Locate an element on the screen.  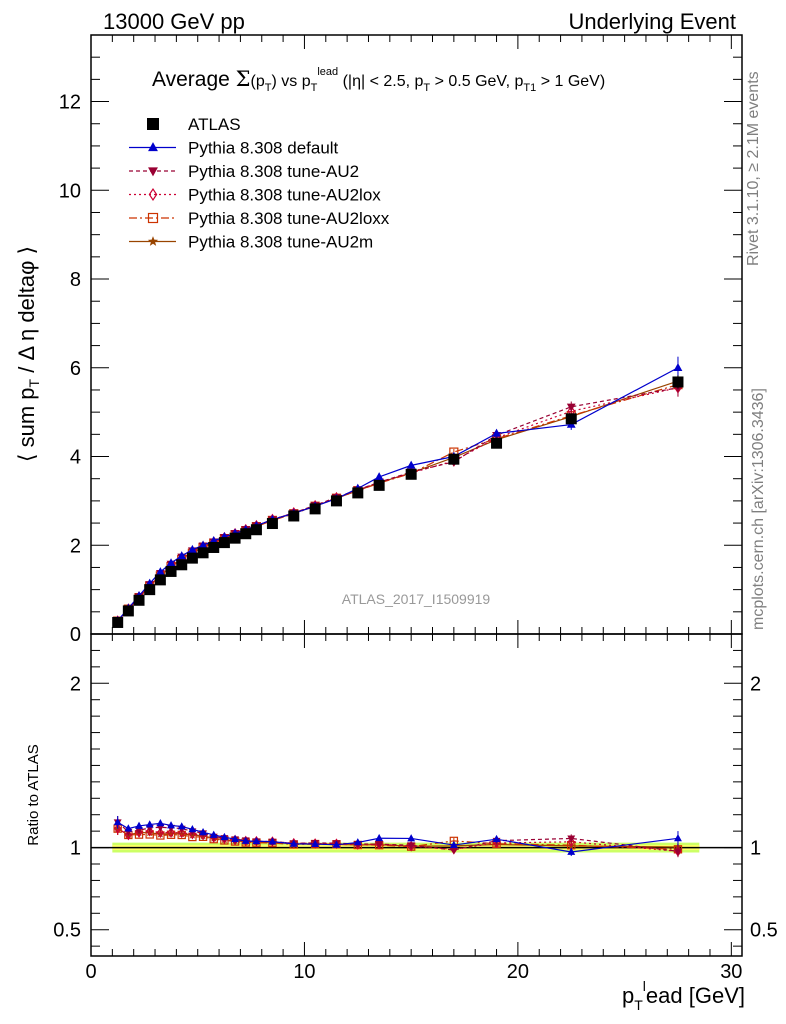
analysis-watermark: ATLAS_2017_I1509919 is located at coordinates (416, 599).